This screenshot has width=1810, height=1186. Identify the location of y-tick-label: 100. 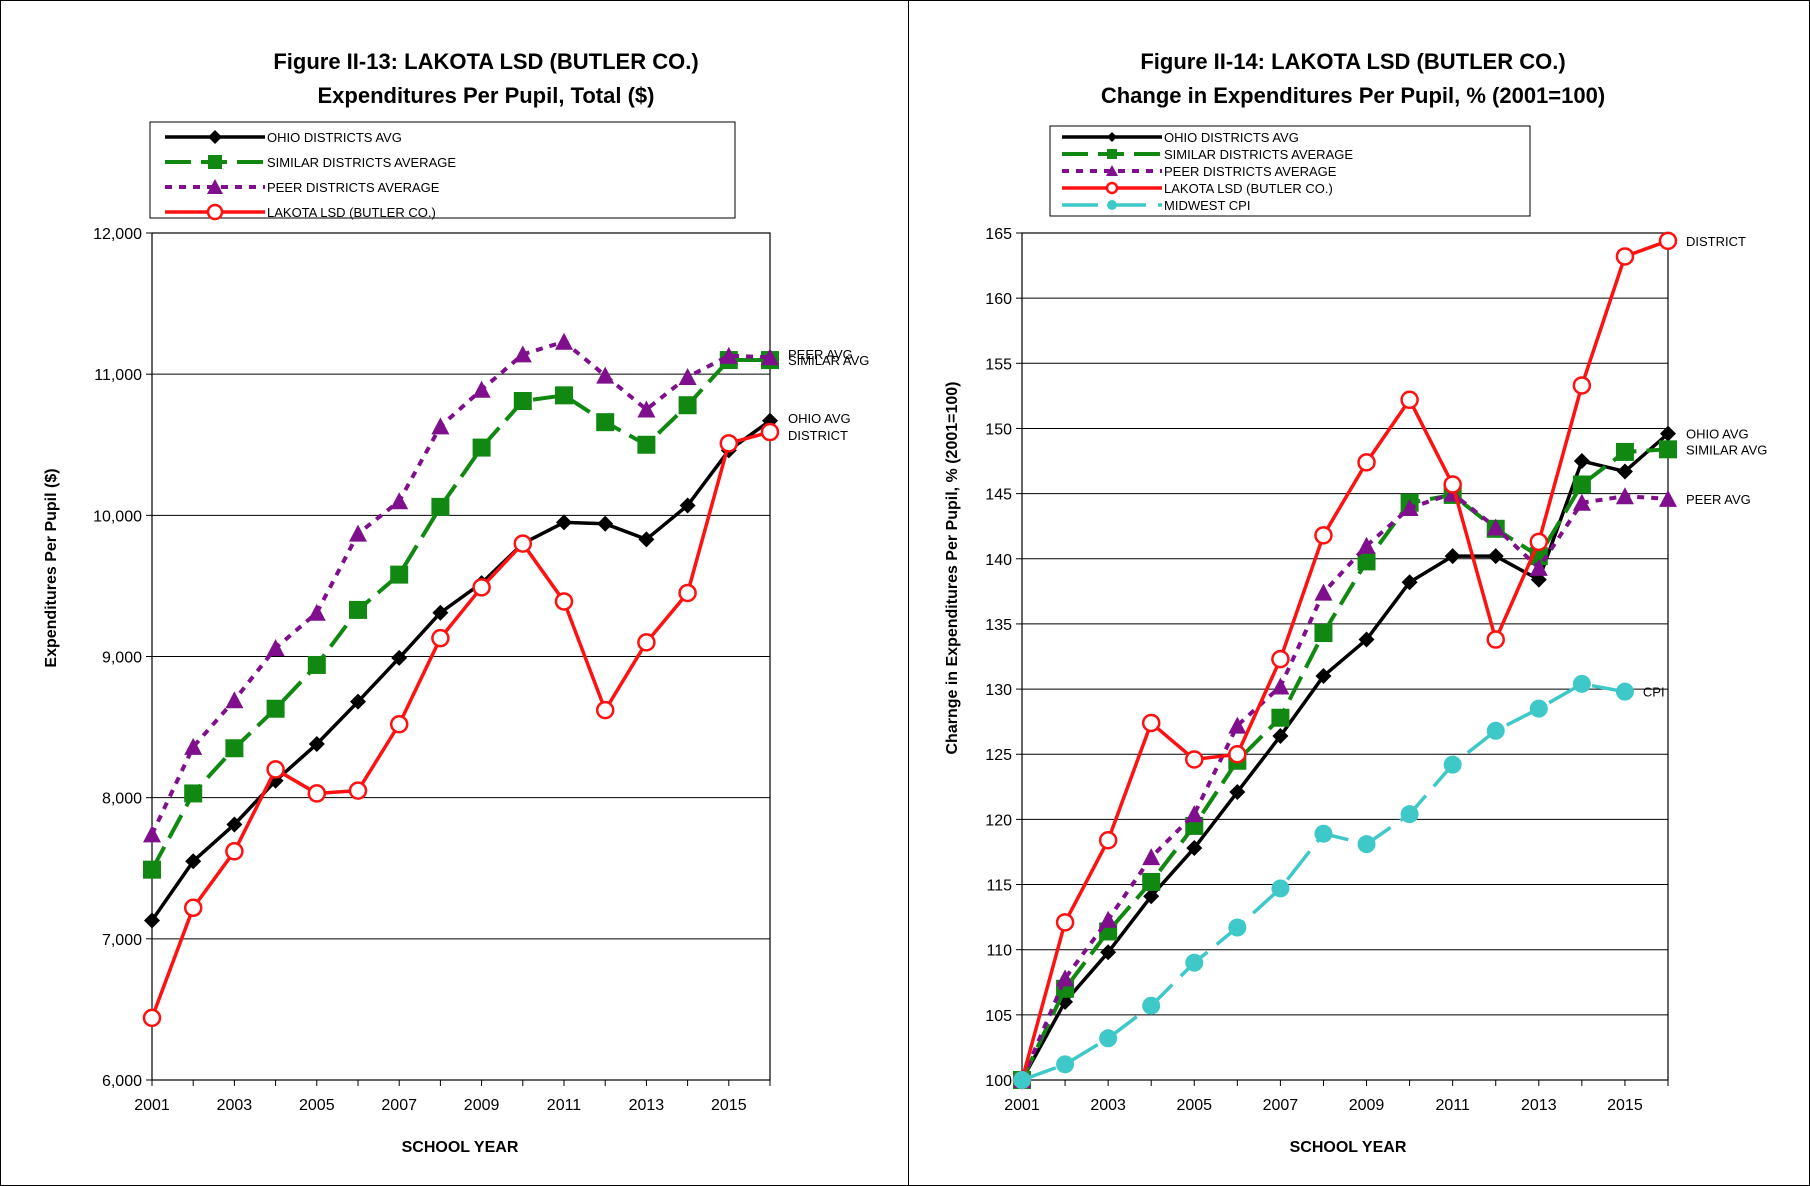
(998, 1081).